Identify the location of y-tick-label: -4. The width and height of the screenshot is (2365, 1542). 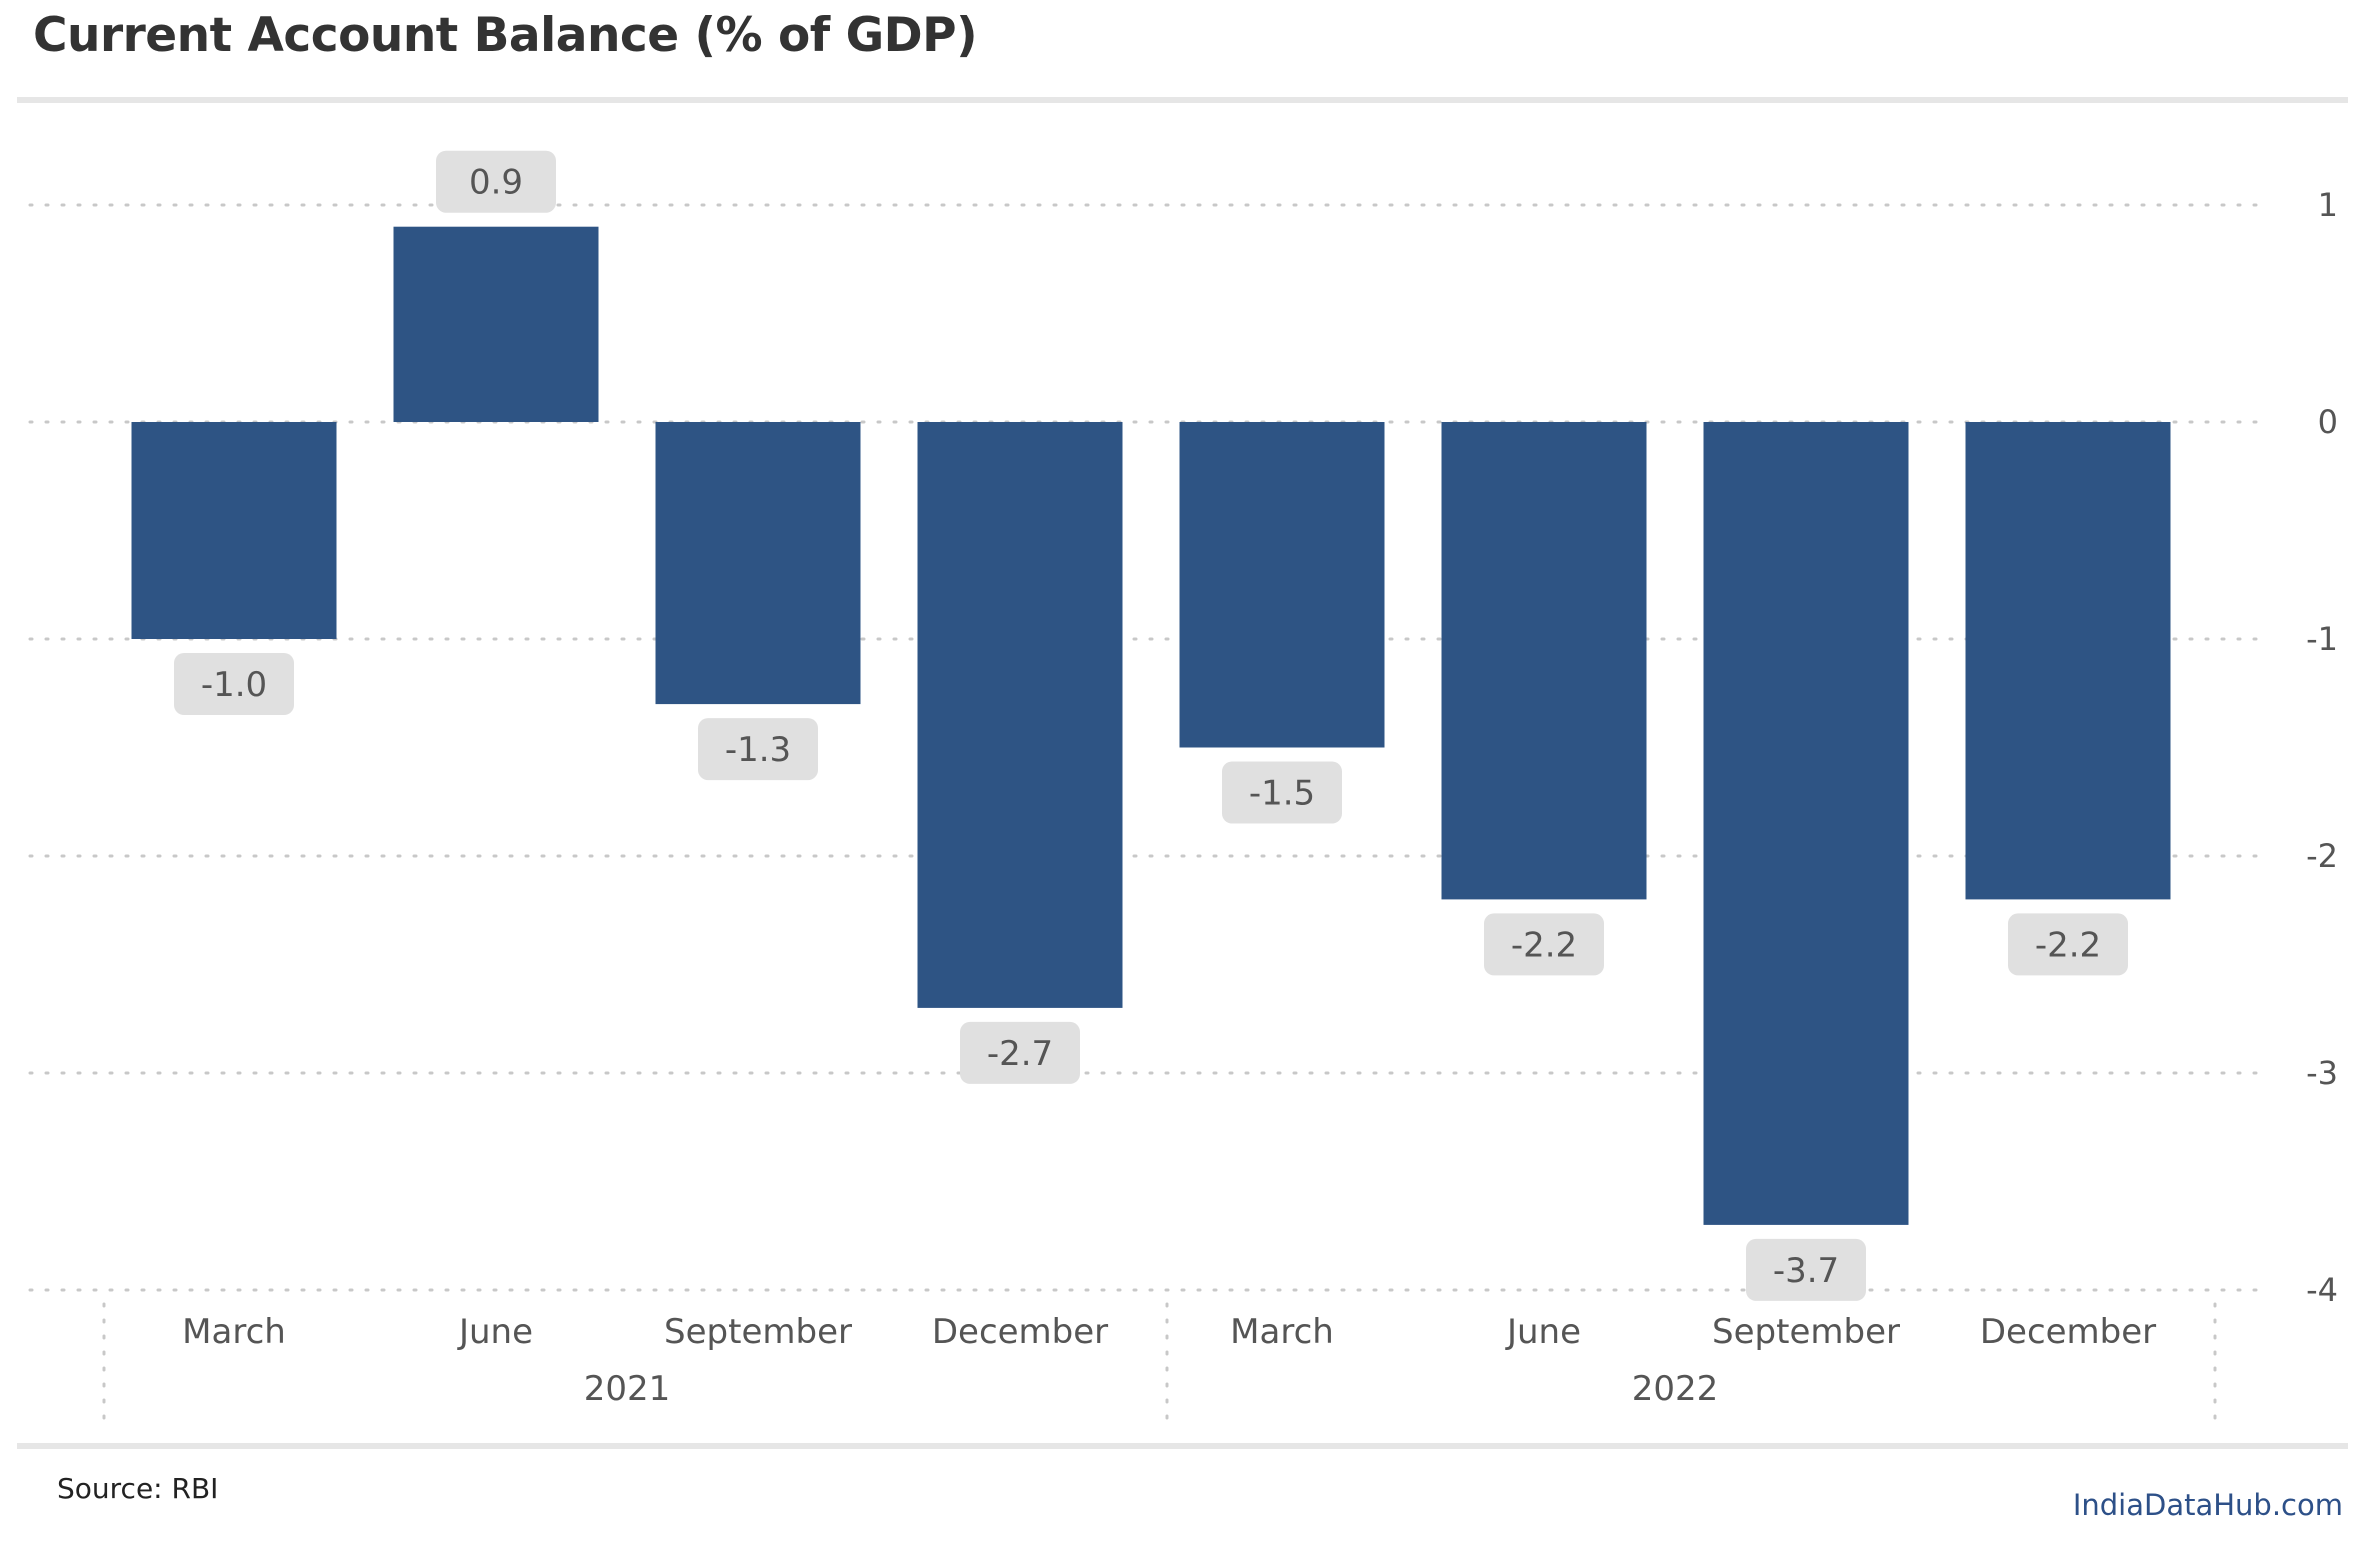
(2322, 1290).